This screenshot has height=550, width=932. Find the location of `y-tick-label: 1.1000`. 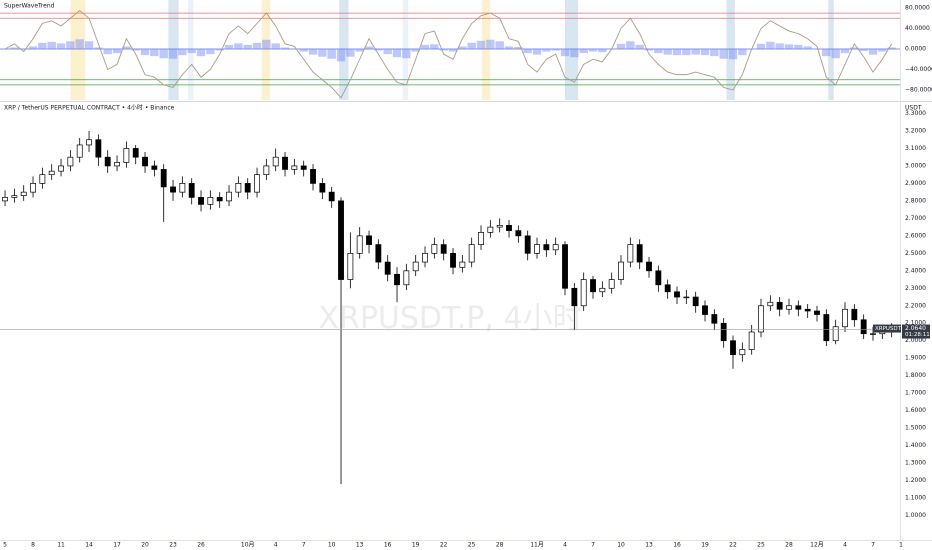

y-tick-label: 1.1000 is located at coordinates (915, 498).